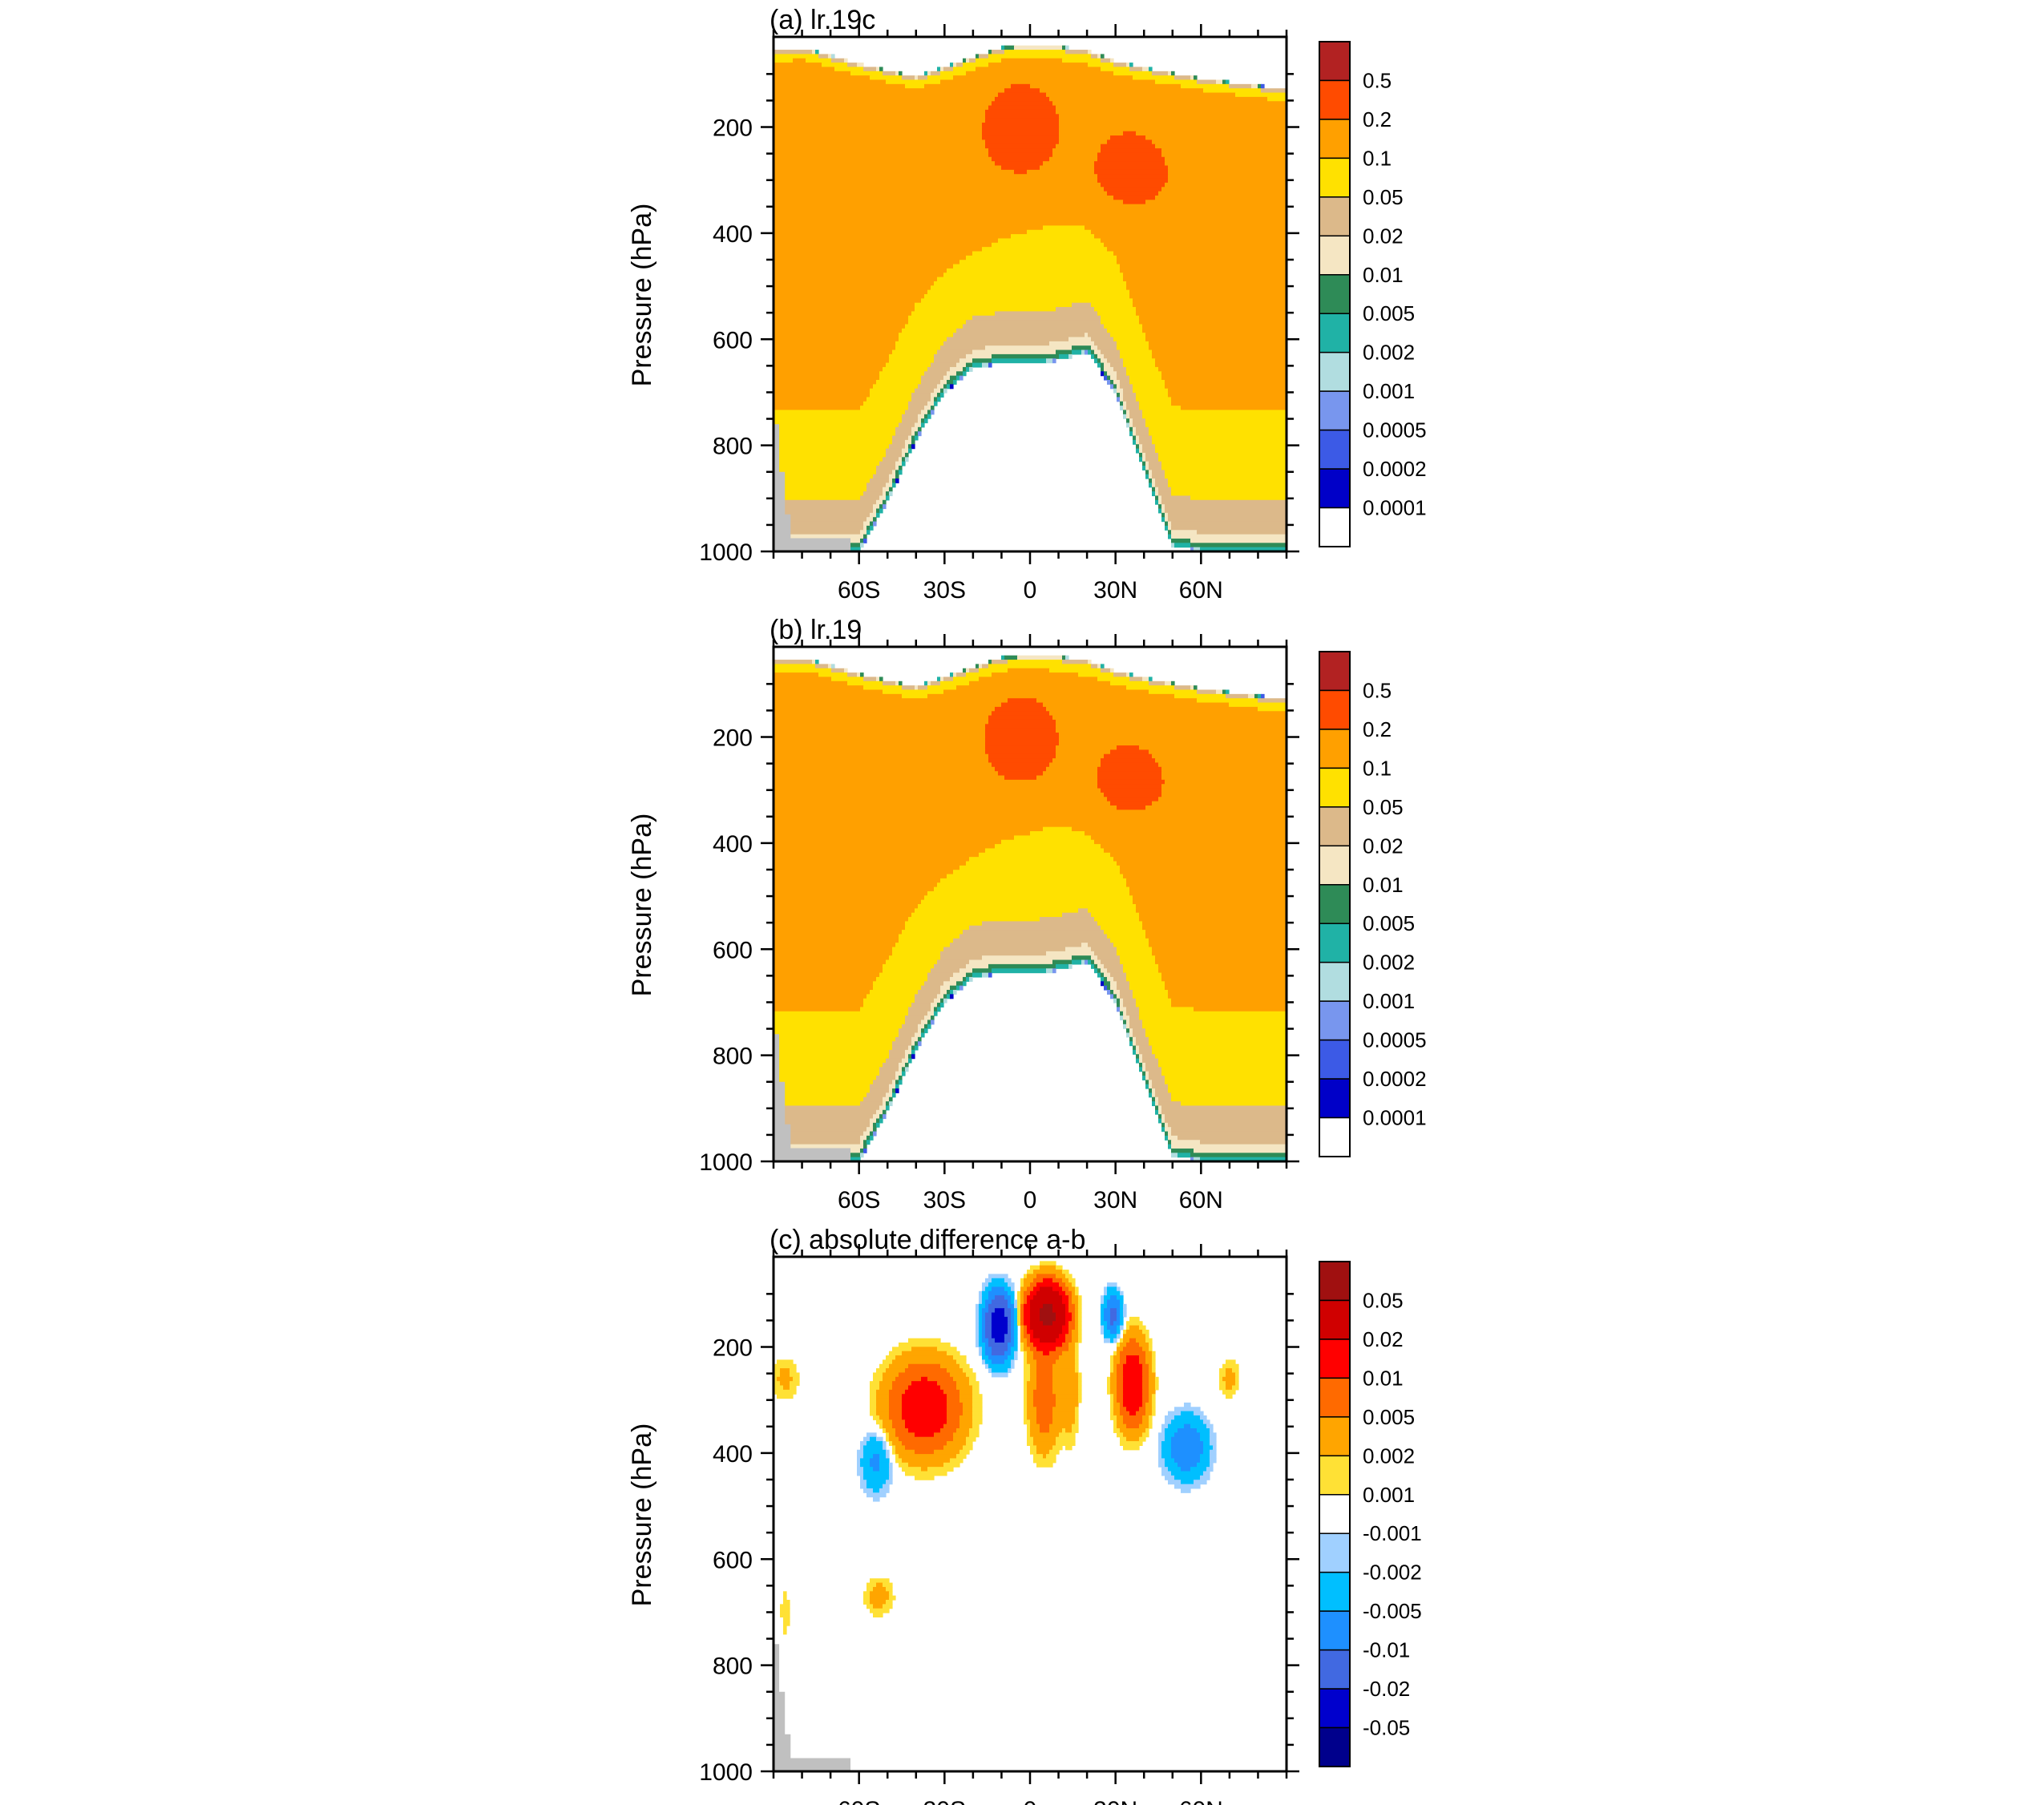  What do you see at coordinates (1030, 1200) in the screenshot?
I see `x-tick-label: 0` at bounding box center [1030, 1200].